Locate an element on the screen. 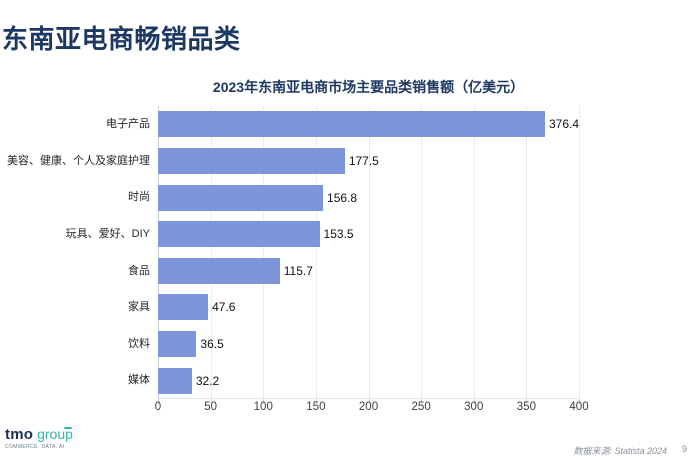 This screenshot has width=700, height=470. bar-value-label: 47.6 is located at coordinates (224, 307).